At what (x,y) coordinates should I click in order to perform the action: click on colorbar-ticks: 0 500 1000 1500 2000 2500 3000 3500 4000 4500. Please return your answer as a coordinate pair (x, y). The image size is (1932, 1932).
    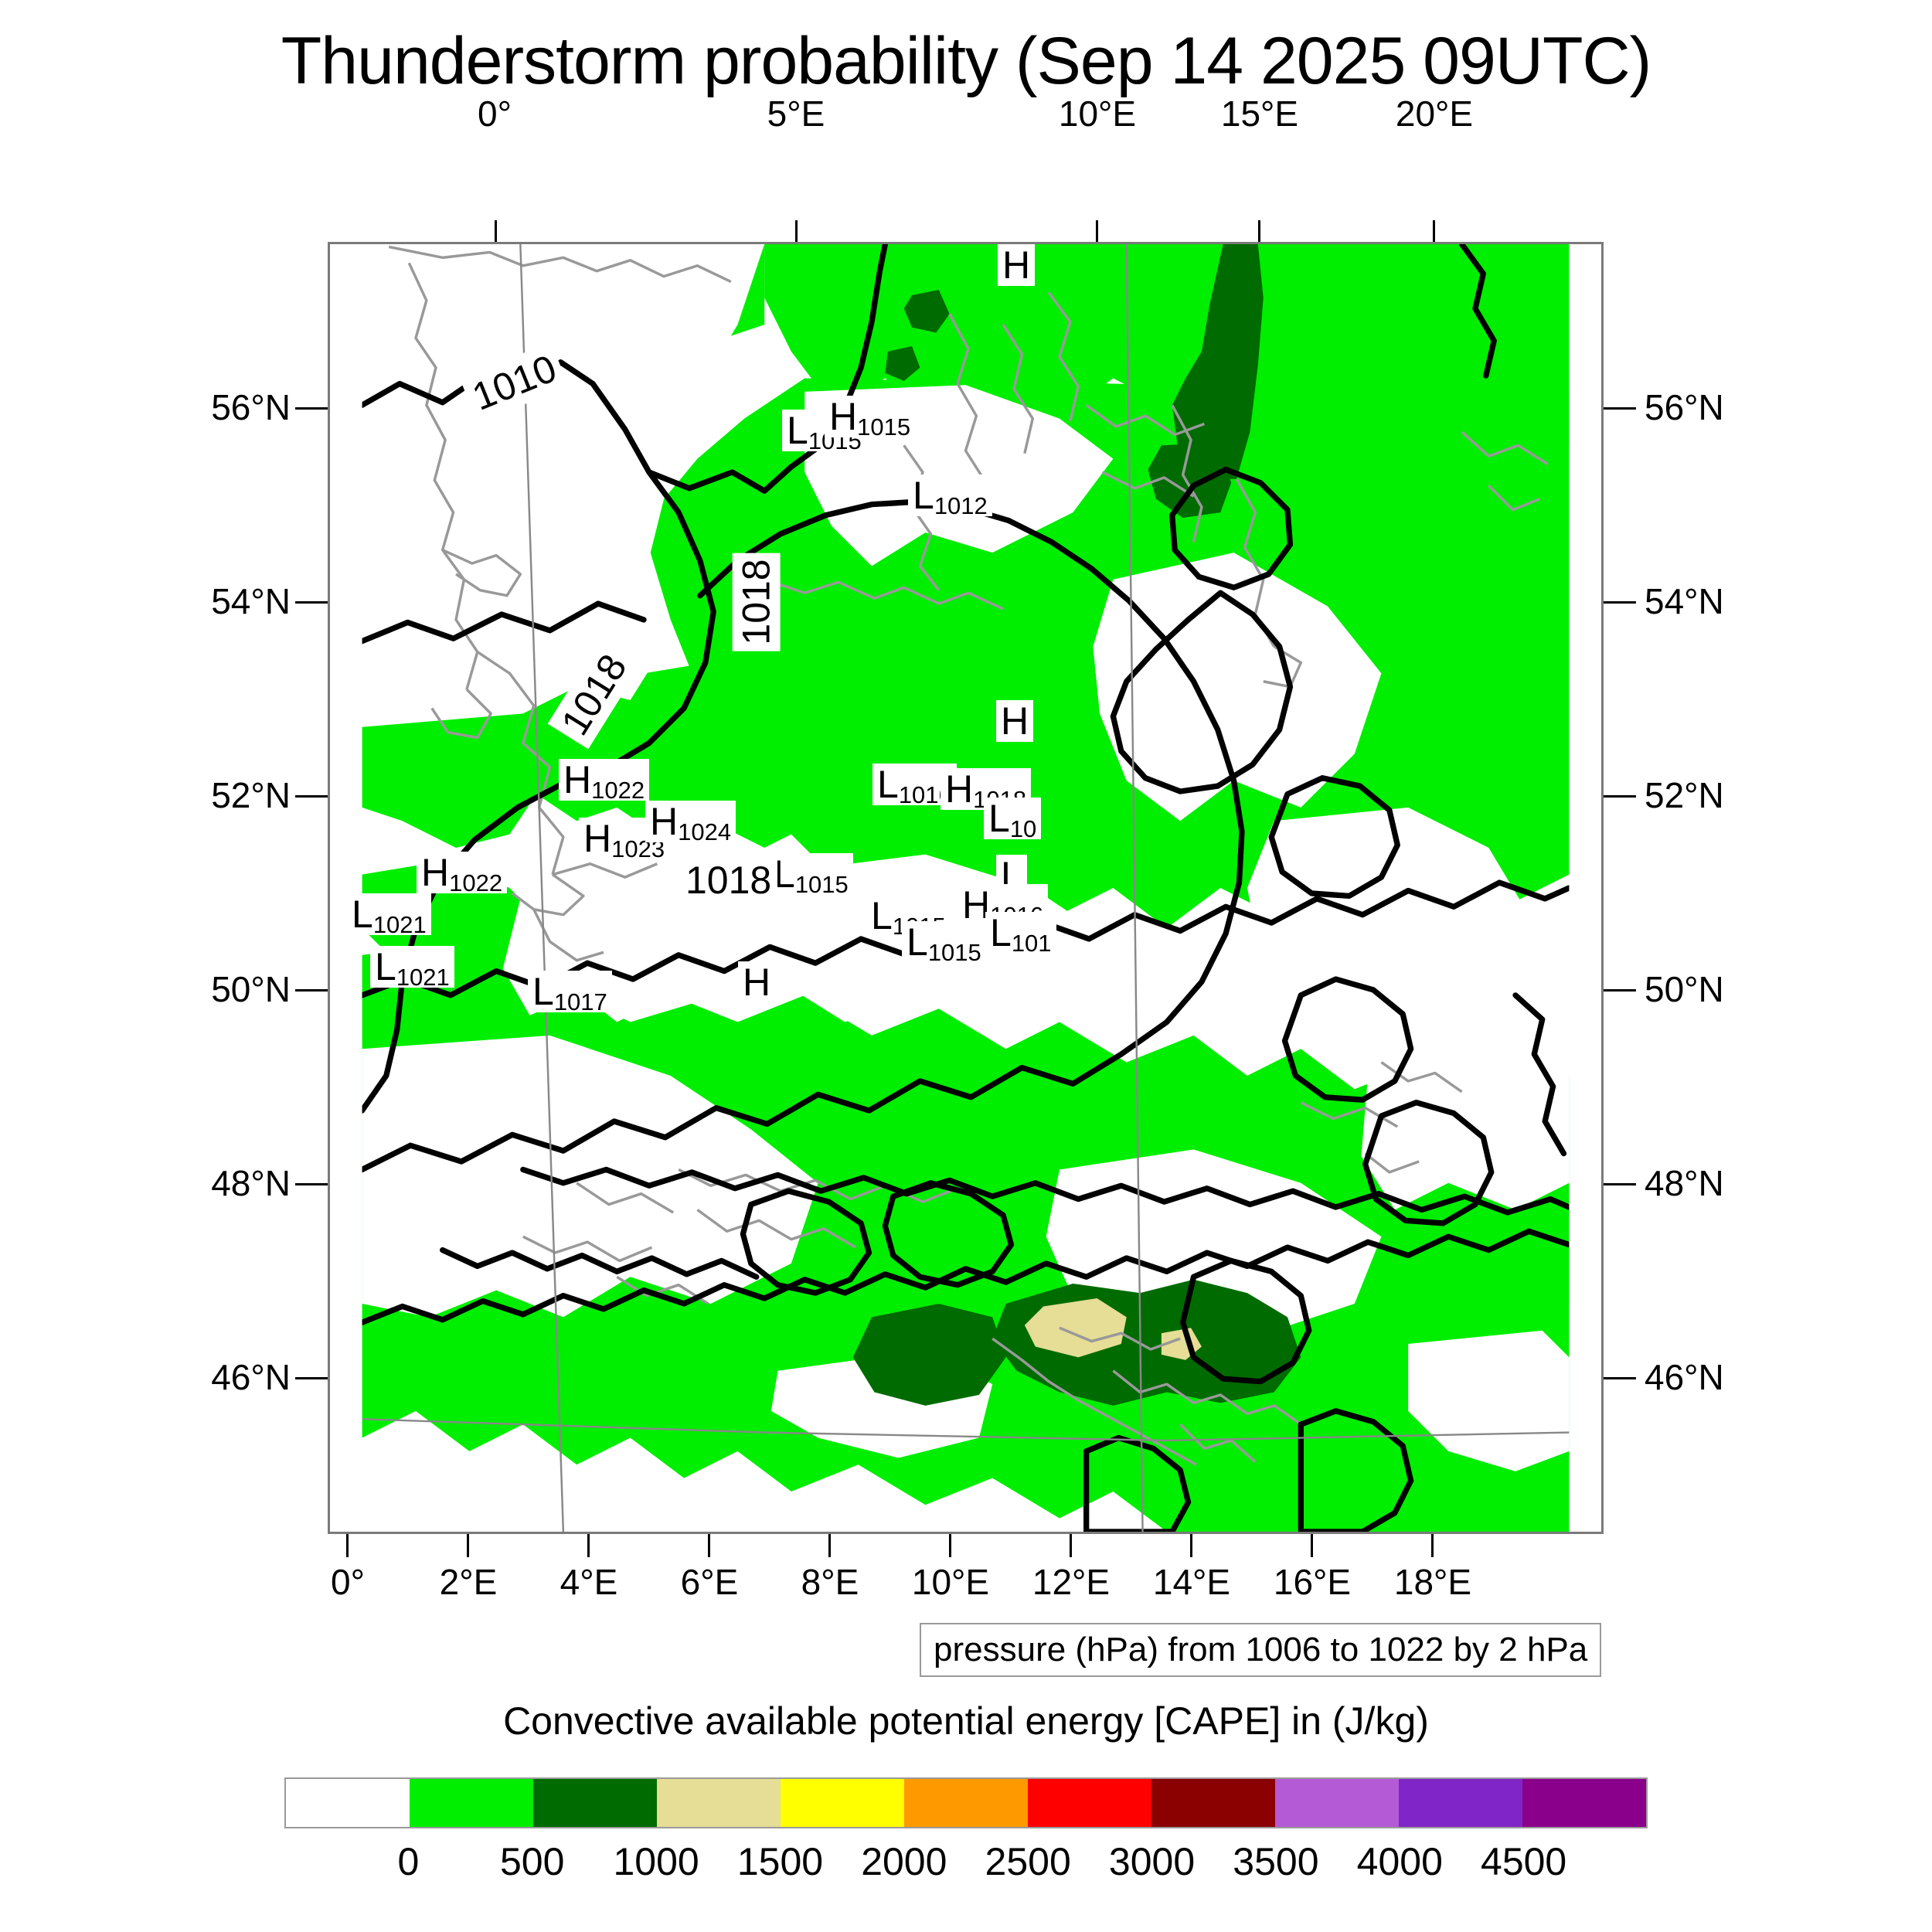
    Looking at the image, I should click on (966, 1863).